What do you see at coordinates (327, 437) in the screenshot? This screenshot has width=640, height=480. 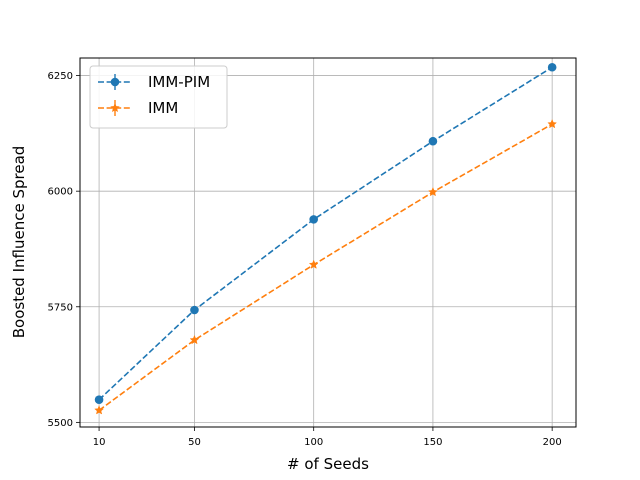 I see `x-axis-ticks: 10 50 100 150 200` at bounding box center [327, 437].